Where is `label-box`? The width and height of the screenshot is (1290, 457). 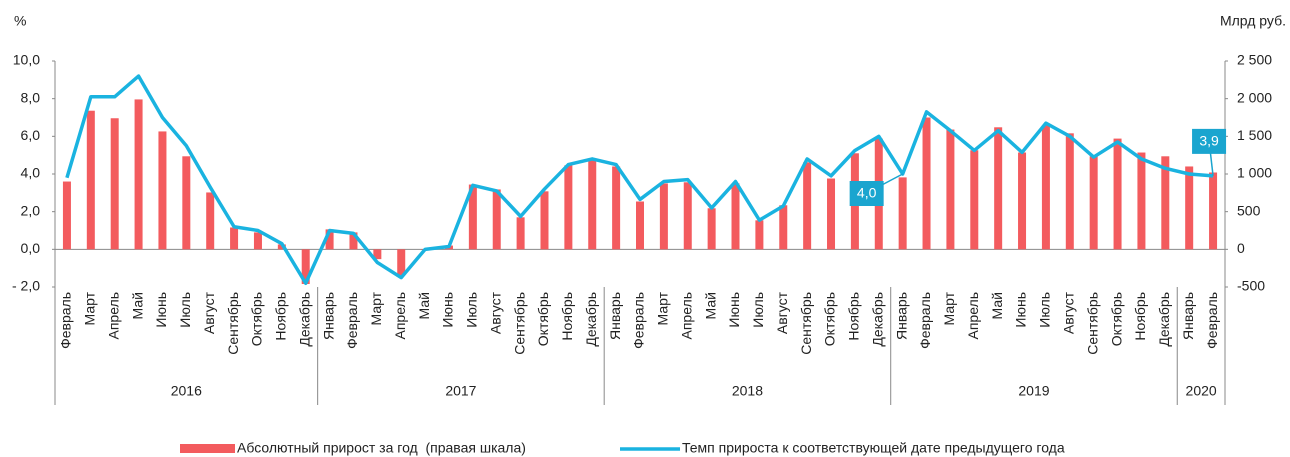
label-box is located at coordinates (866, 193).